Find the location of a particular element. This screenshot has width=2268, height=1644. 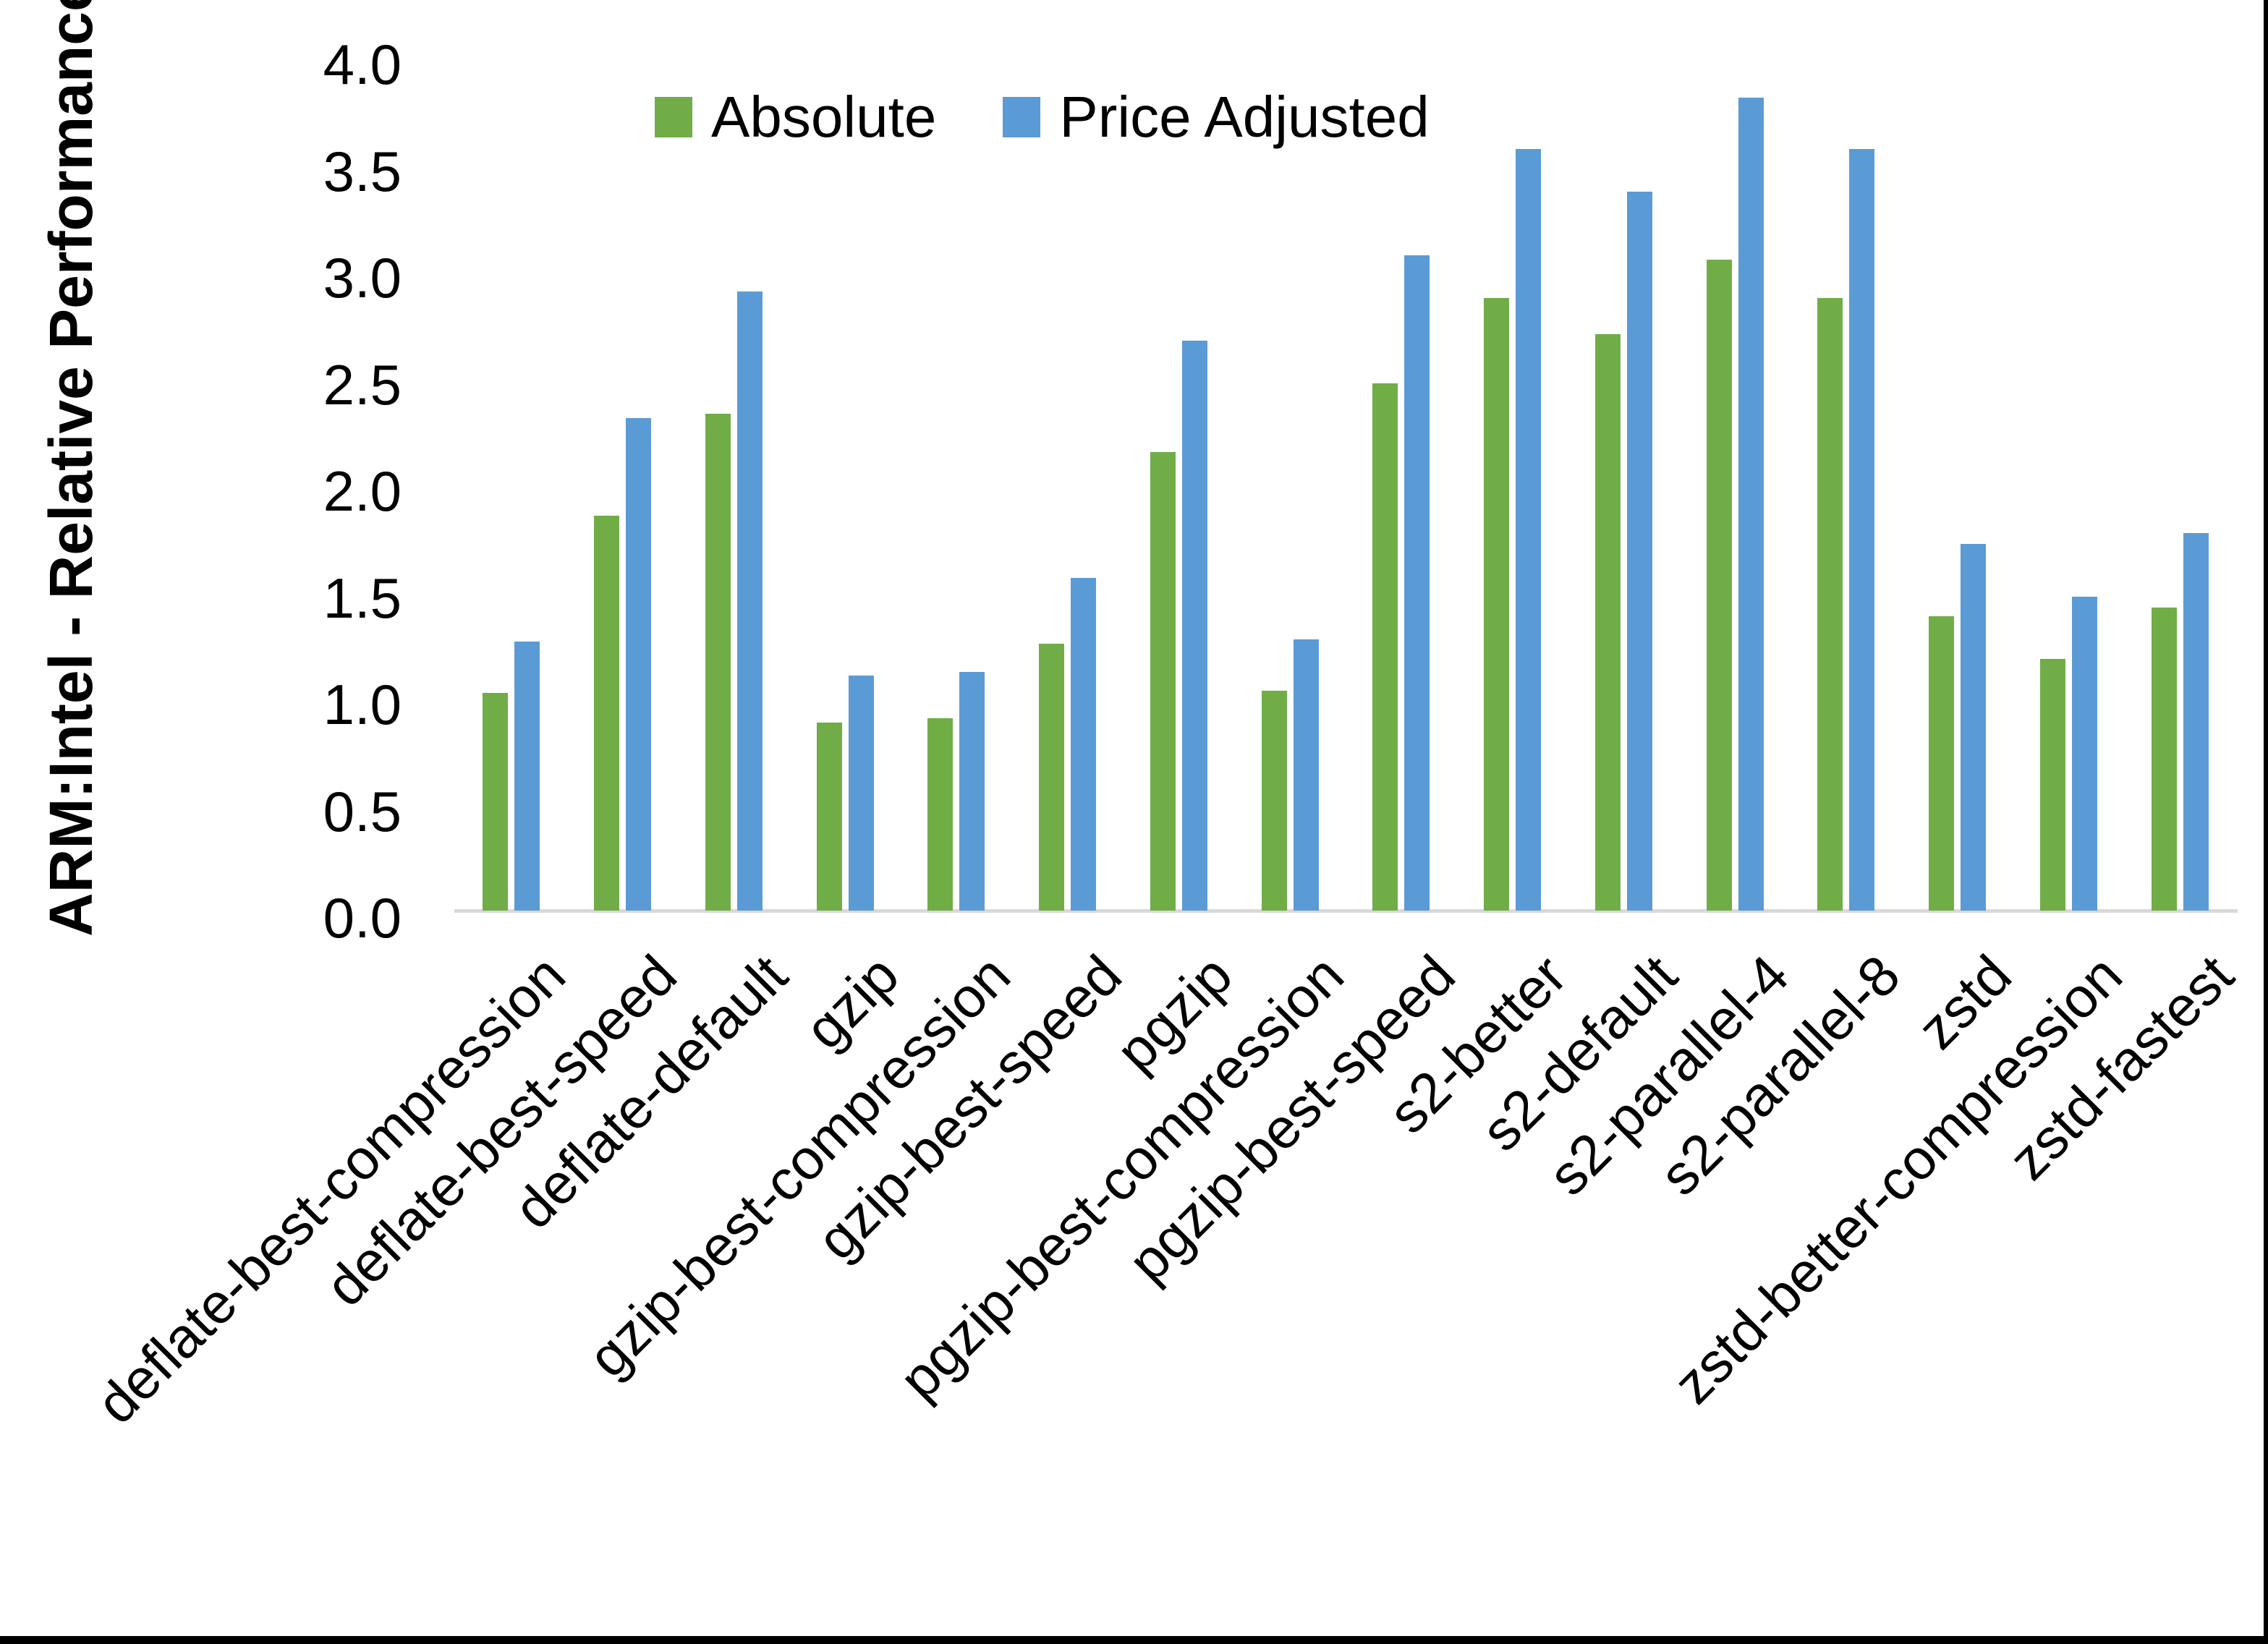

y-tick-label: 1.0 is located at coordinates (362, 704).